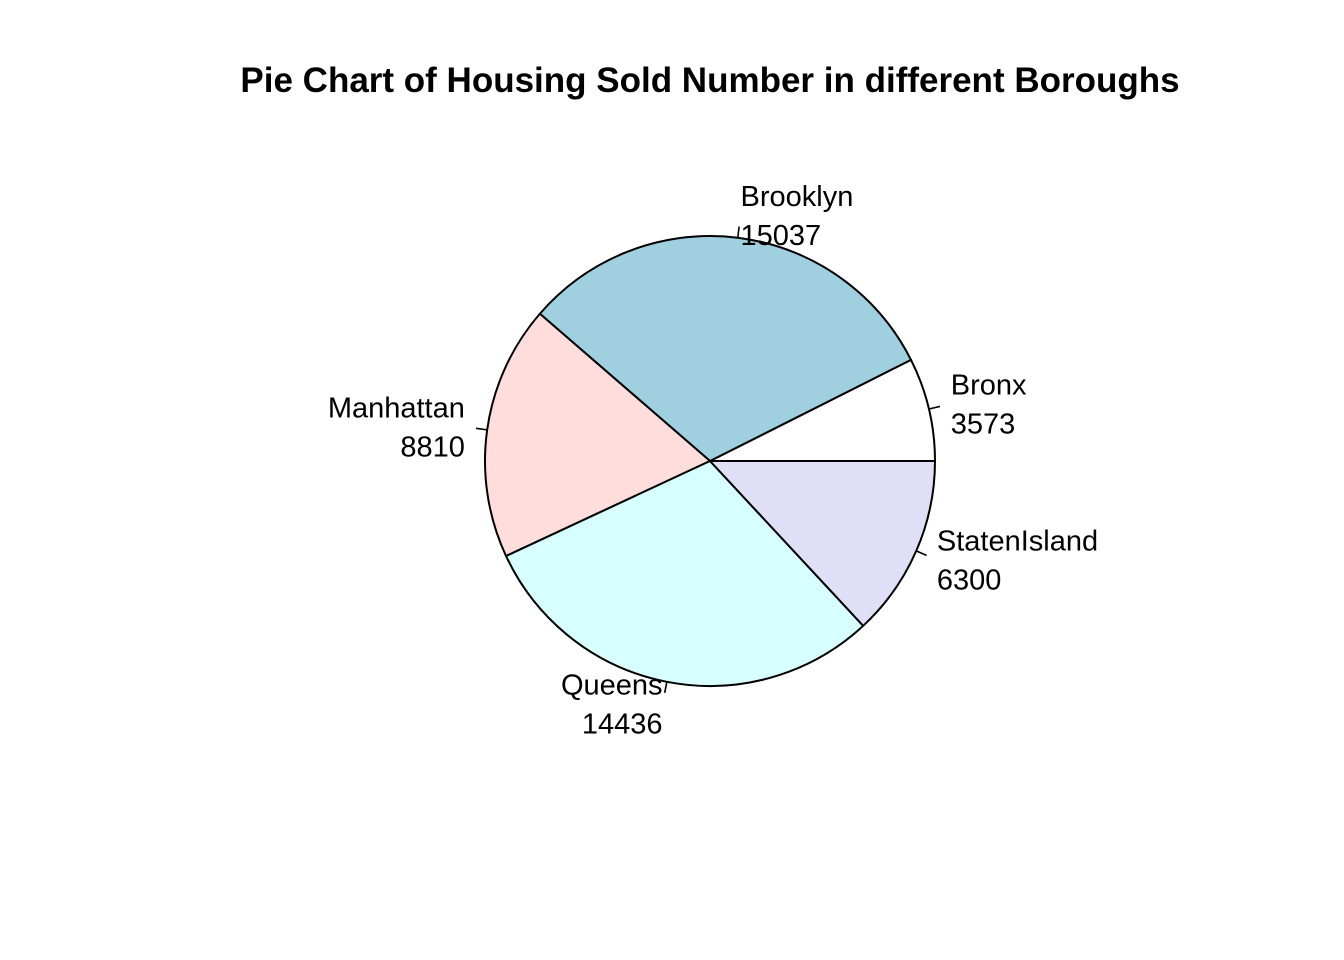 The height and width of the screenshot is (960, 1344). I want to click on slice-name: Brooklyn, so click(797, 197).